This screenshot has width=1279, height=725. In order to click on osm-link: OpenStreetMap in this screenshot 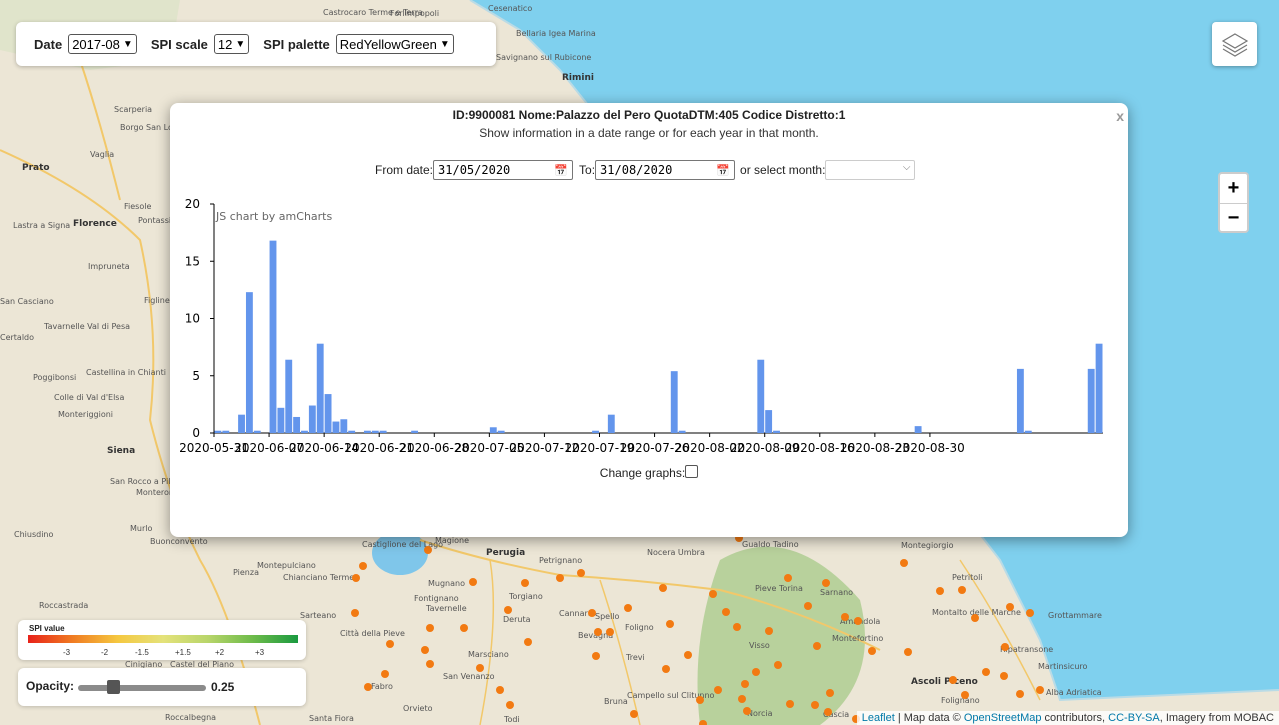, I will do `click(1002, 718)`.